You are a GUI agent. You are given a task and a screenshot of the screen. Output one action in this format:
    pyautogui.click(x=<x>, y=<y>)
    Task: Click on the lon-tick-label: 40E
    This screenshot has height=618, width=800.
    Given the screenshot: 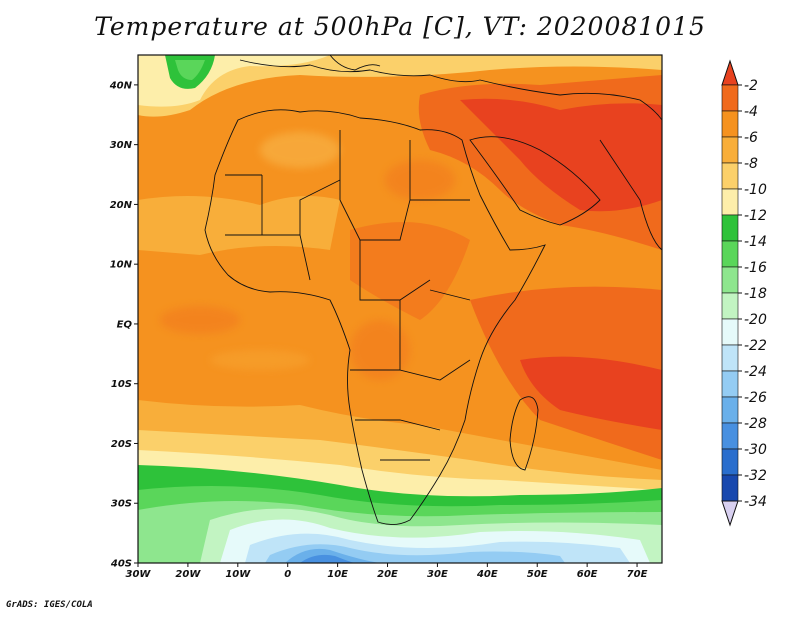 What is the action you would take?
    pyautogui.click(x=487, y=574)
    